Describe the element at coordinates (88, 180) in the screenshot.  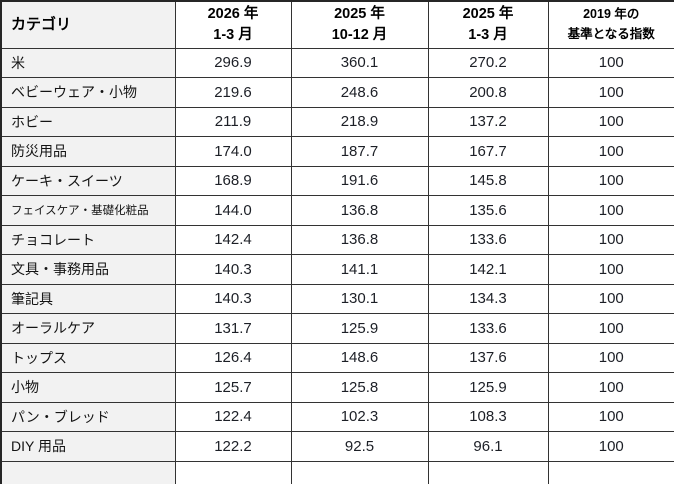
I see `category-cell: ケーキ・スイーツ` at that location.